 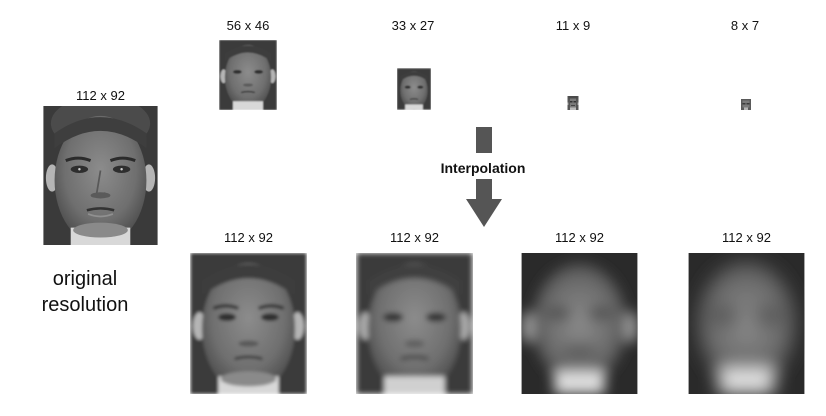 What do you see at coordinates (573, 25) in the screenshot?
I see `downsample-size-label-3: 11 x 9` at bounding box center [573, 25].